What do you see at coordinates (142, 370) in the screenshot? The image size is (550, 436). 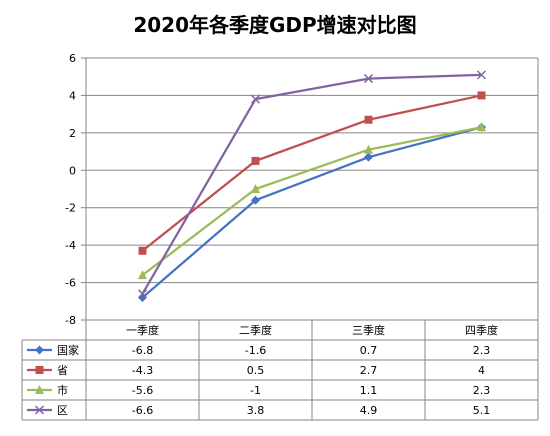 I see `table-value: -4.3` at bounding box center [142, 370].